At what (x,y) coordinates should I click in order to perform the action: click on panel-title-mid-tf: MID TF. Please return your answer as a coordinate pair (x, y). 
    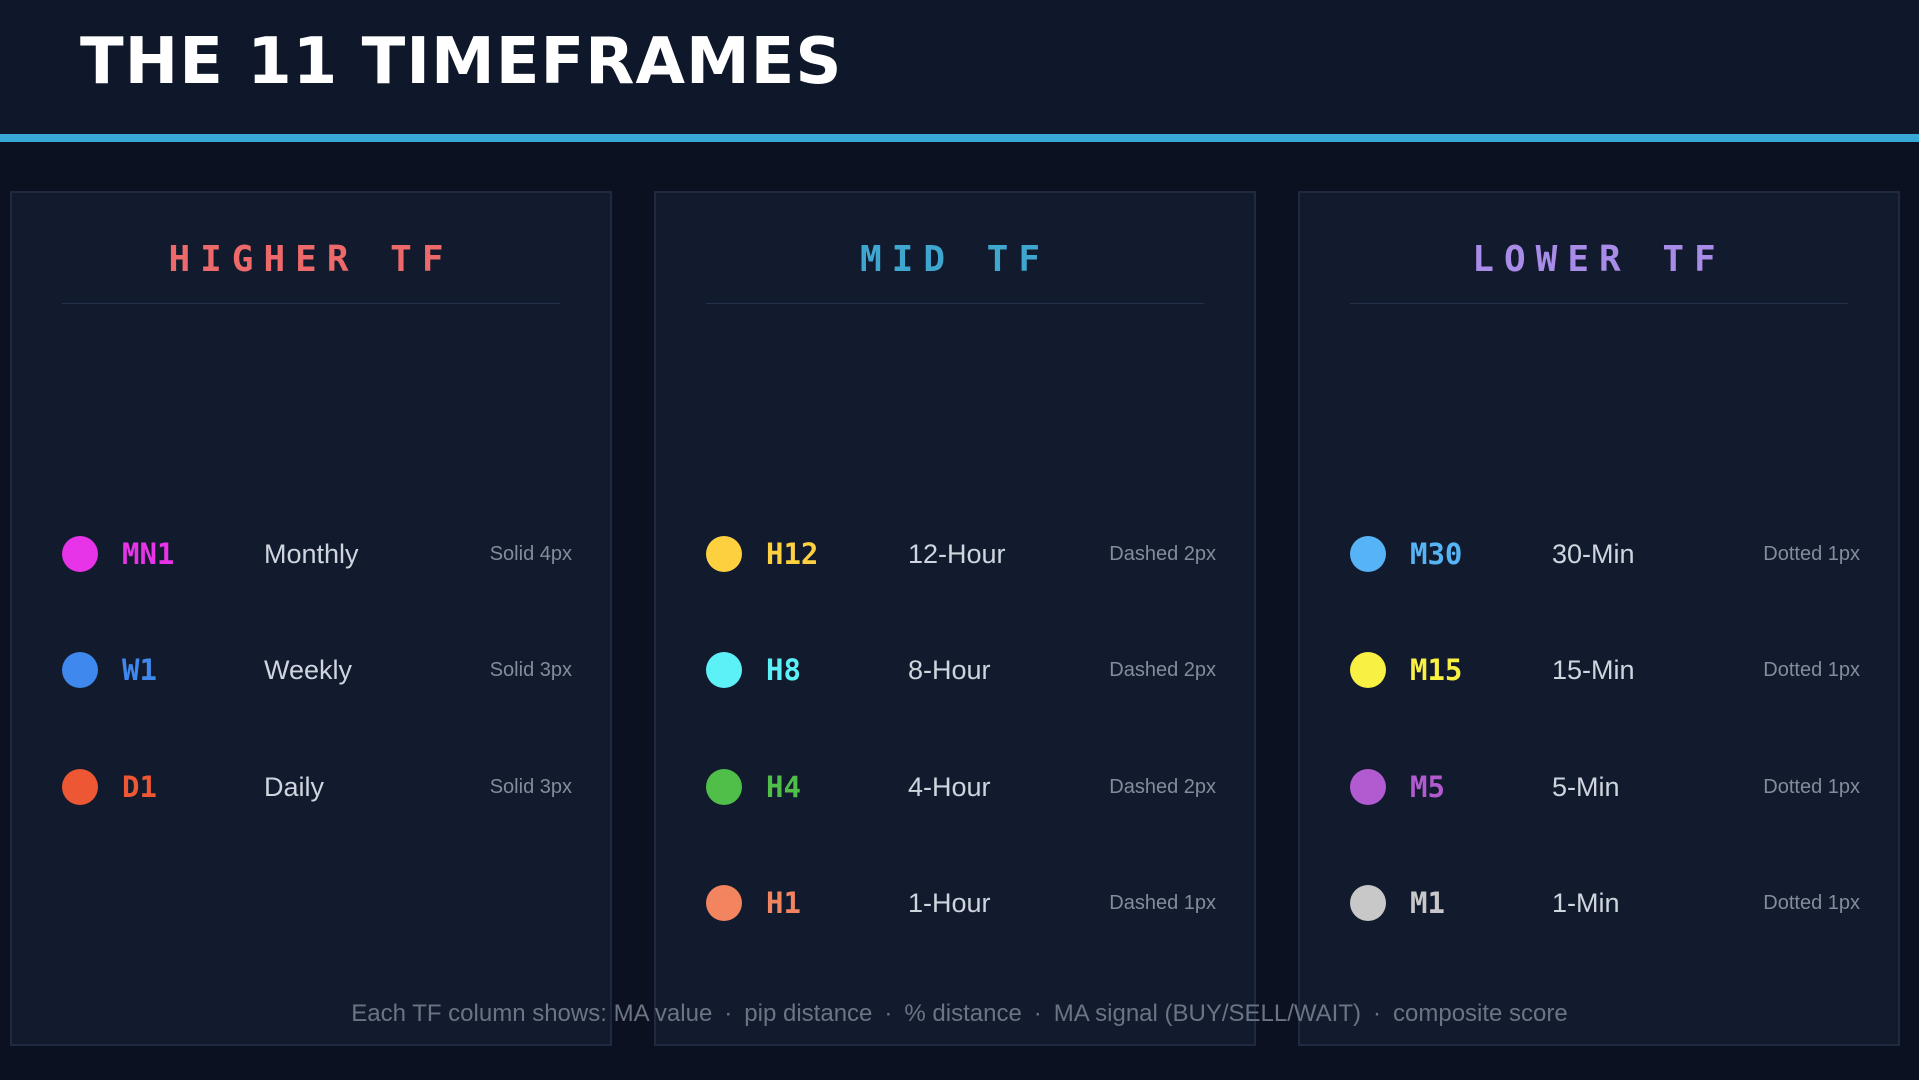
    Looking at the image, I should click on (955, 259).